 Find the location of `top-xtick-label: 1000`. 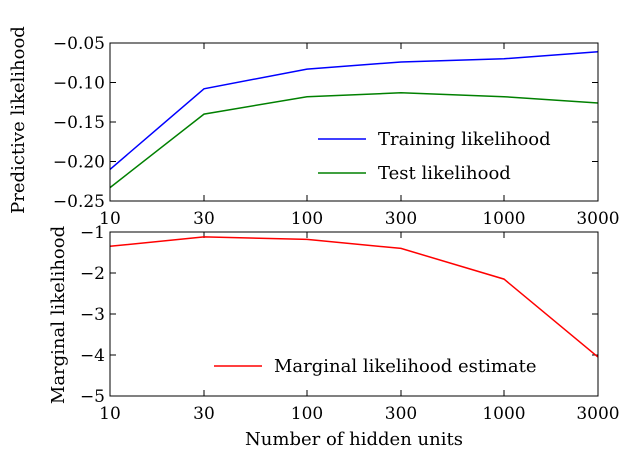

top-xtick-label: 1000 is located at coordinates (503, 219).